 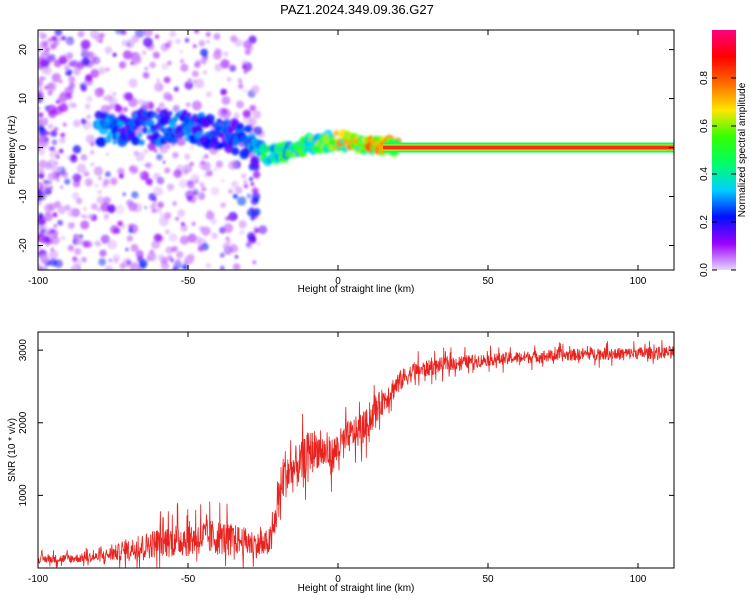 I want to click on colorbar-gradient, so click(x=724, y=150).